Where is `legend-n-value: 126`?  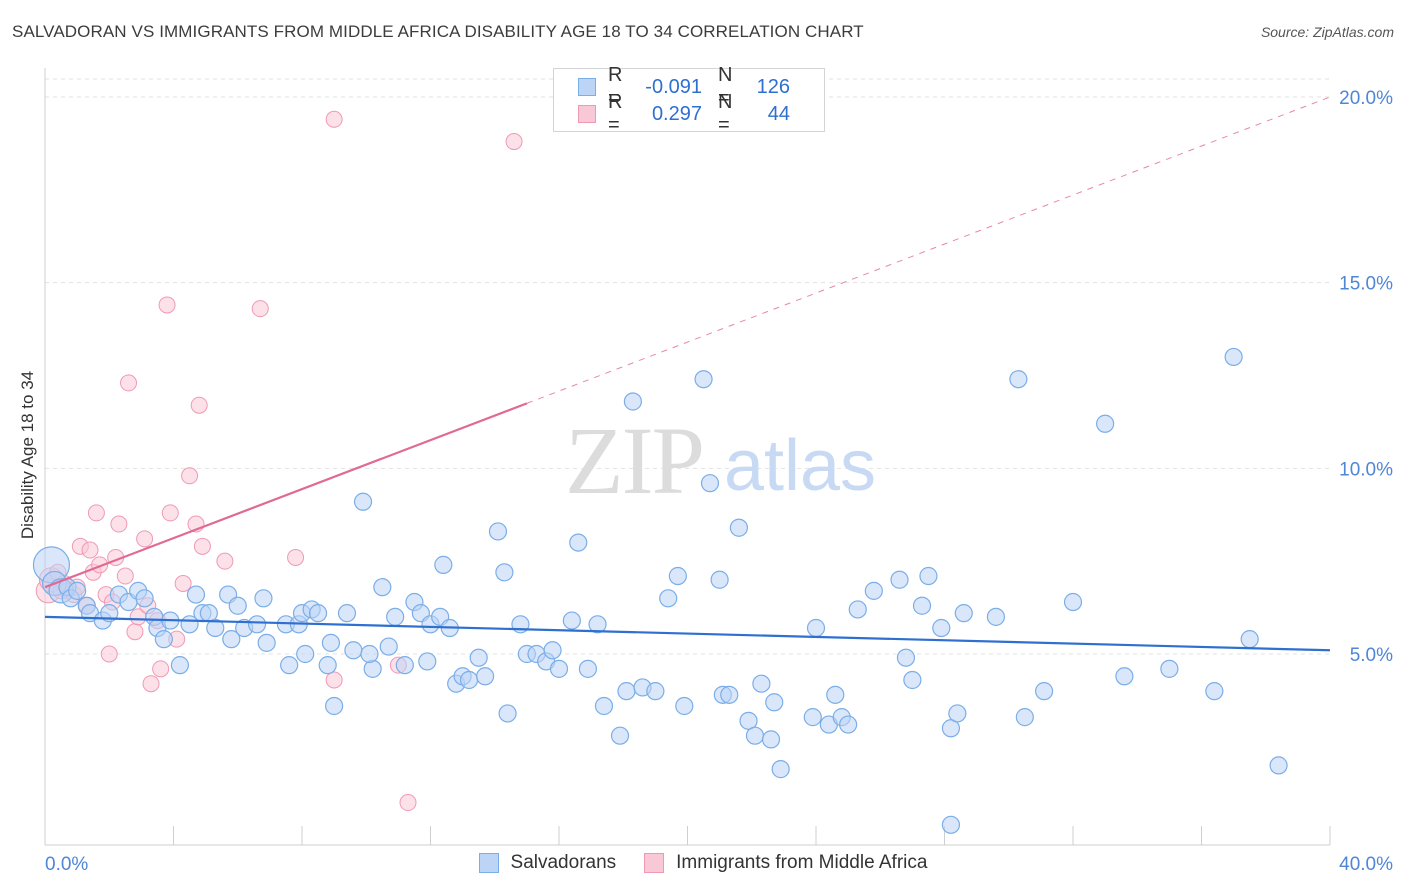 legend-n-value: 126 is located at coordinates (773, 86).